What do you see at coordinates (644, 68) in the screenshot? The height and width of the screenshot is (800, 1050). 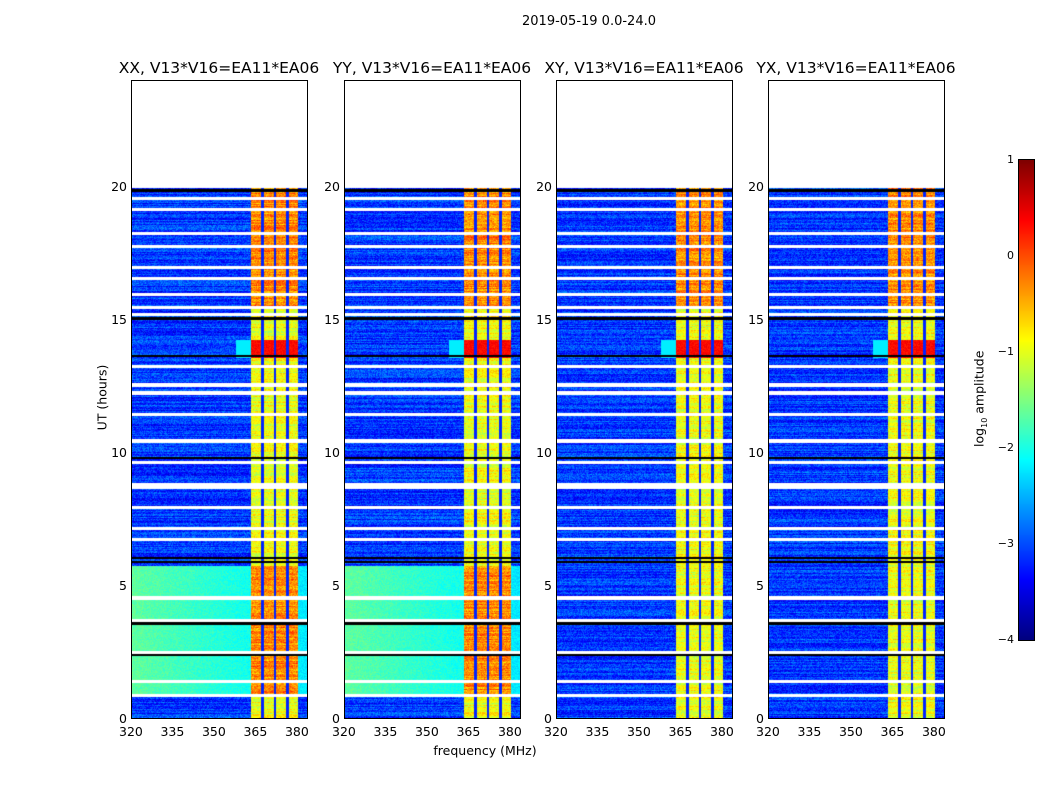 I see `panel-title: XY, V13*V16=EA11*EA06` at bounding box center [644, 68].